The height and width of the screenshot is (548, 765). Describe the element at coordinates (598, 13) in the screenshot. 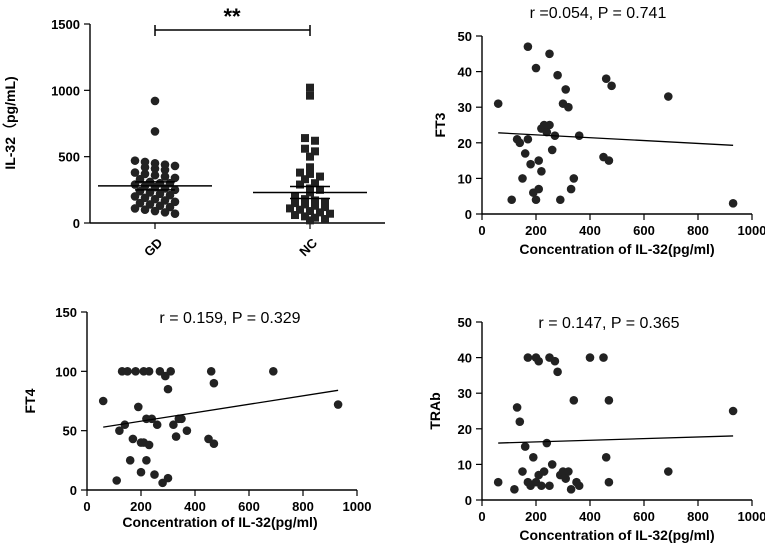

I see `correlation-annotation: r =0.054, P = 0.741` at that location.